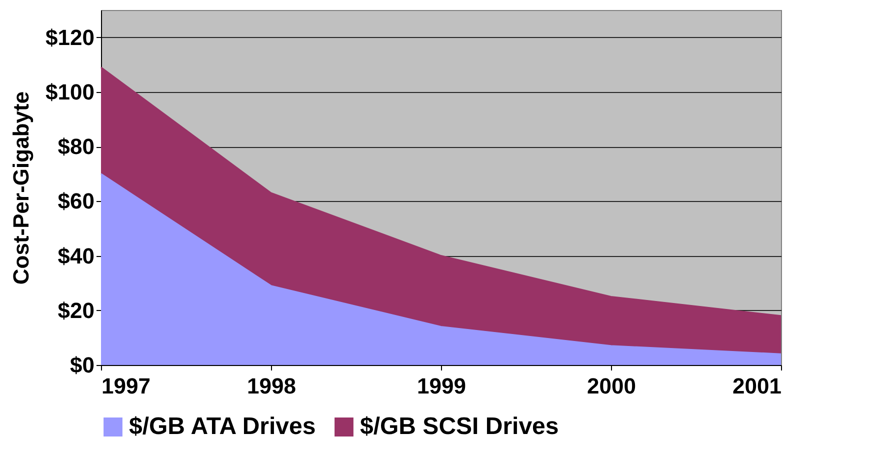 This screenshot has height=465, width=884. I want to click on y-tick-label: $40, so click(76, 255).